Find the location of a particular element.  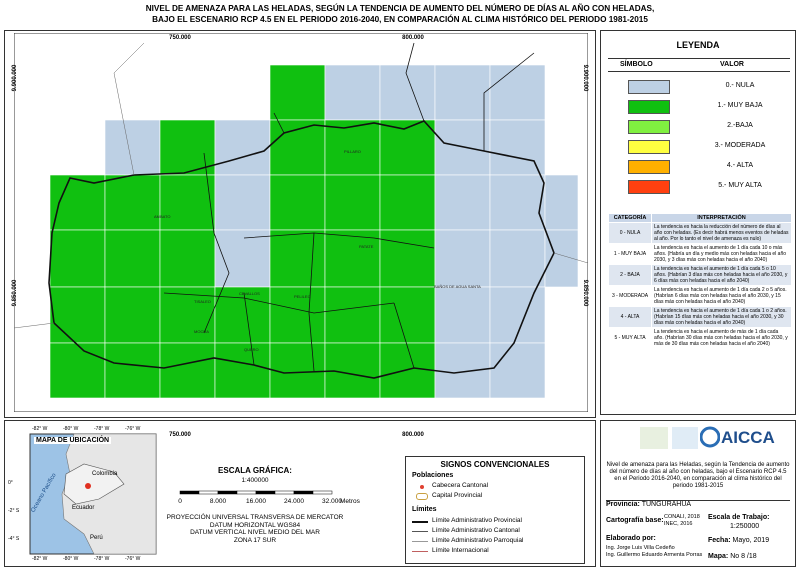

table-cell: 2 - BAJA is located at coordinates (630, 275).